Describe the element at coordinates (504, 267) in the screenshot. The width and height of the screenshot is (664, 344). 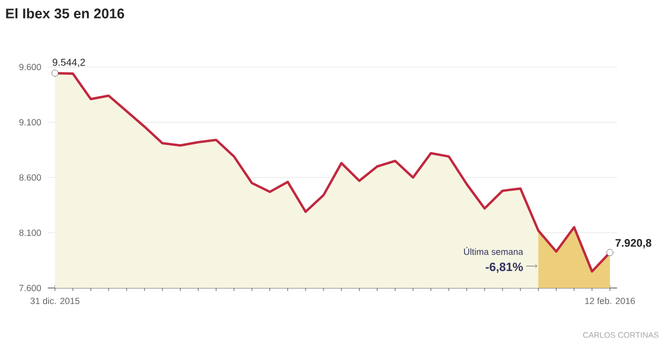
I see `annotation: -6,81%` at that location.